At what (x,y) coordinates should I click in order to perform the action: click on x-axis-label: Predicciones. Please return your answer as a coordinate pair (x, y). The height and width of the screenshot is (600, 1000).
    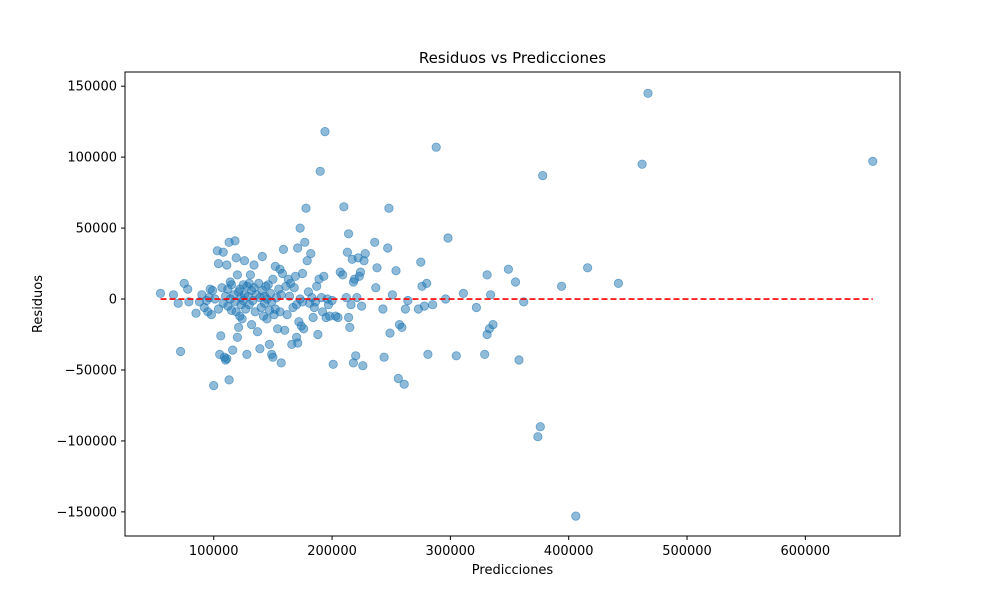
    Looking at the image, I should click on (513, 570).